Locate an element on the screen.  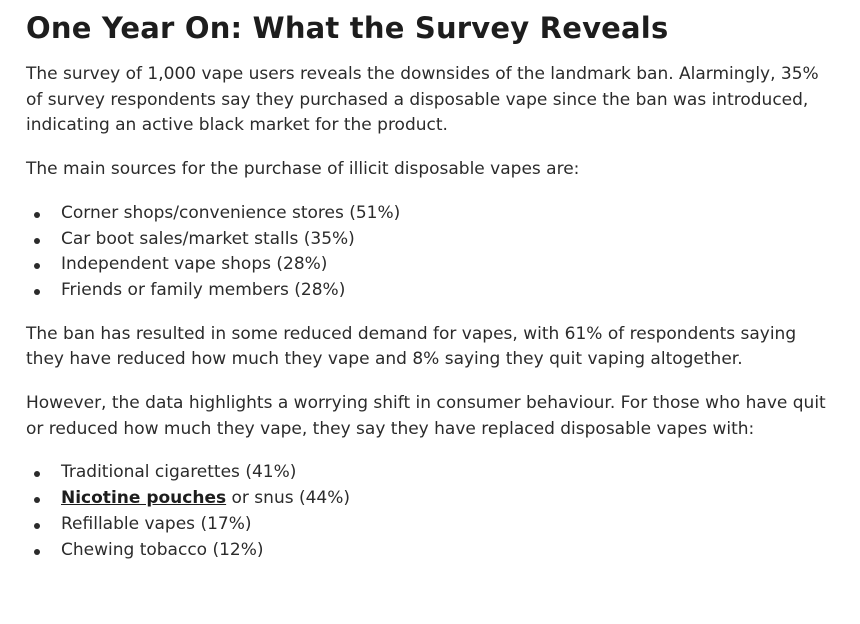
list-item: Nicotine pouches or snus (44%) is located at coordinates (430, 499).